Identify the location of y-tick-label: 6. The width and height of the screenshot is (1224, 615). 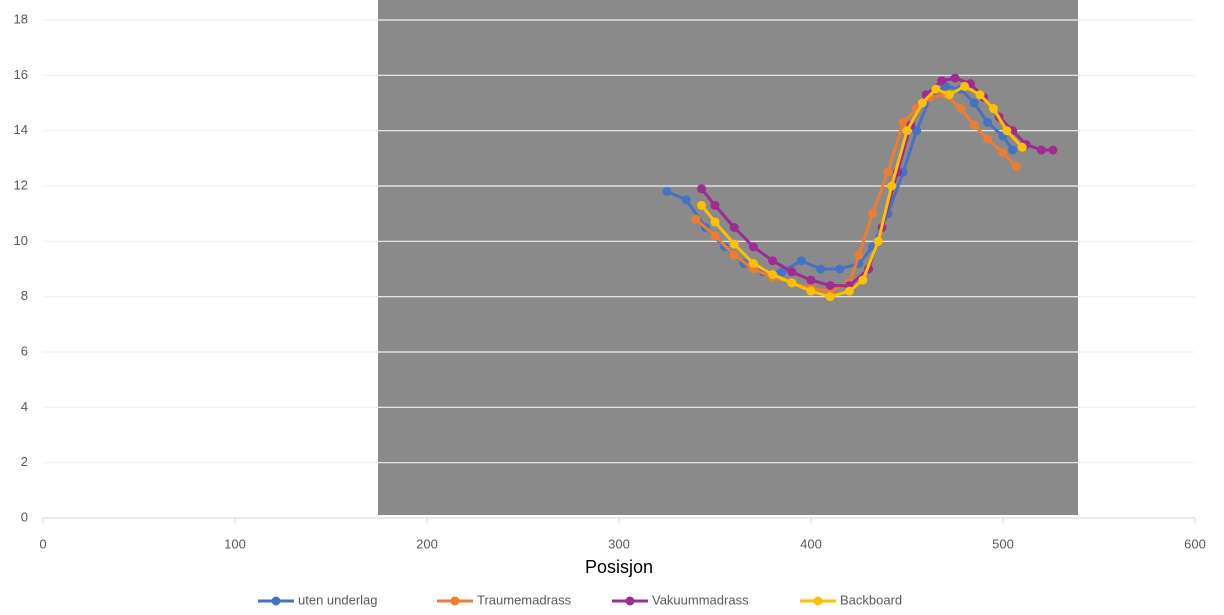
(24, 350).